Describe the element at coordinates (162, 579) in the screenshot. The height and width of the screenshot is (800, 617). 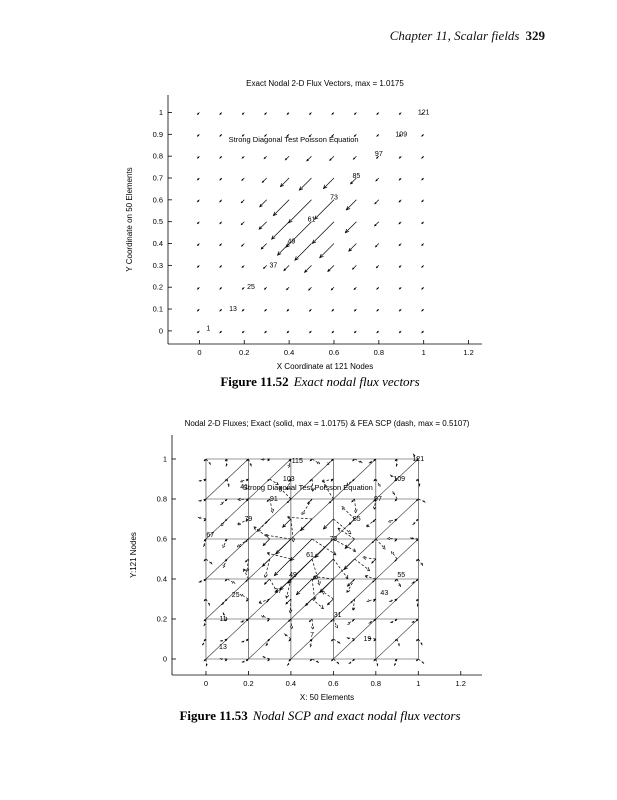
I see `y-tick-label: 0.4` at that location.